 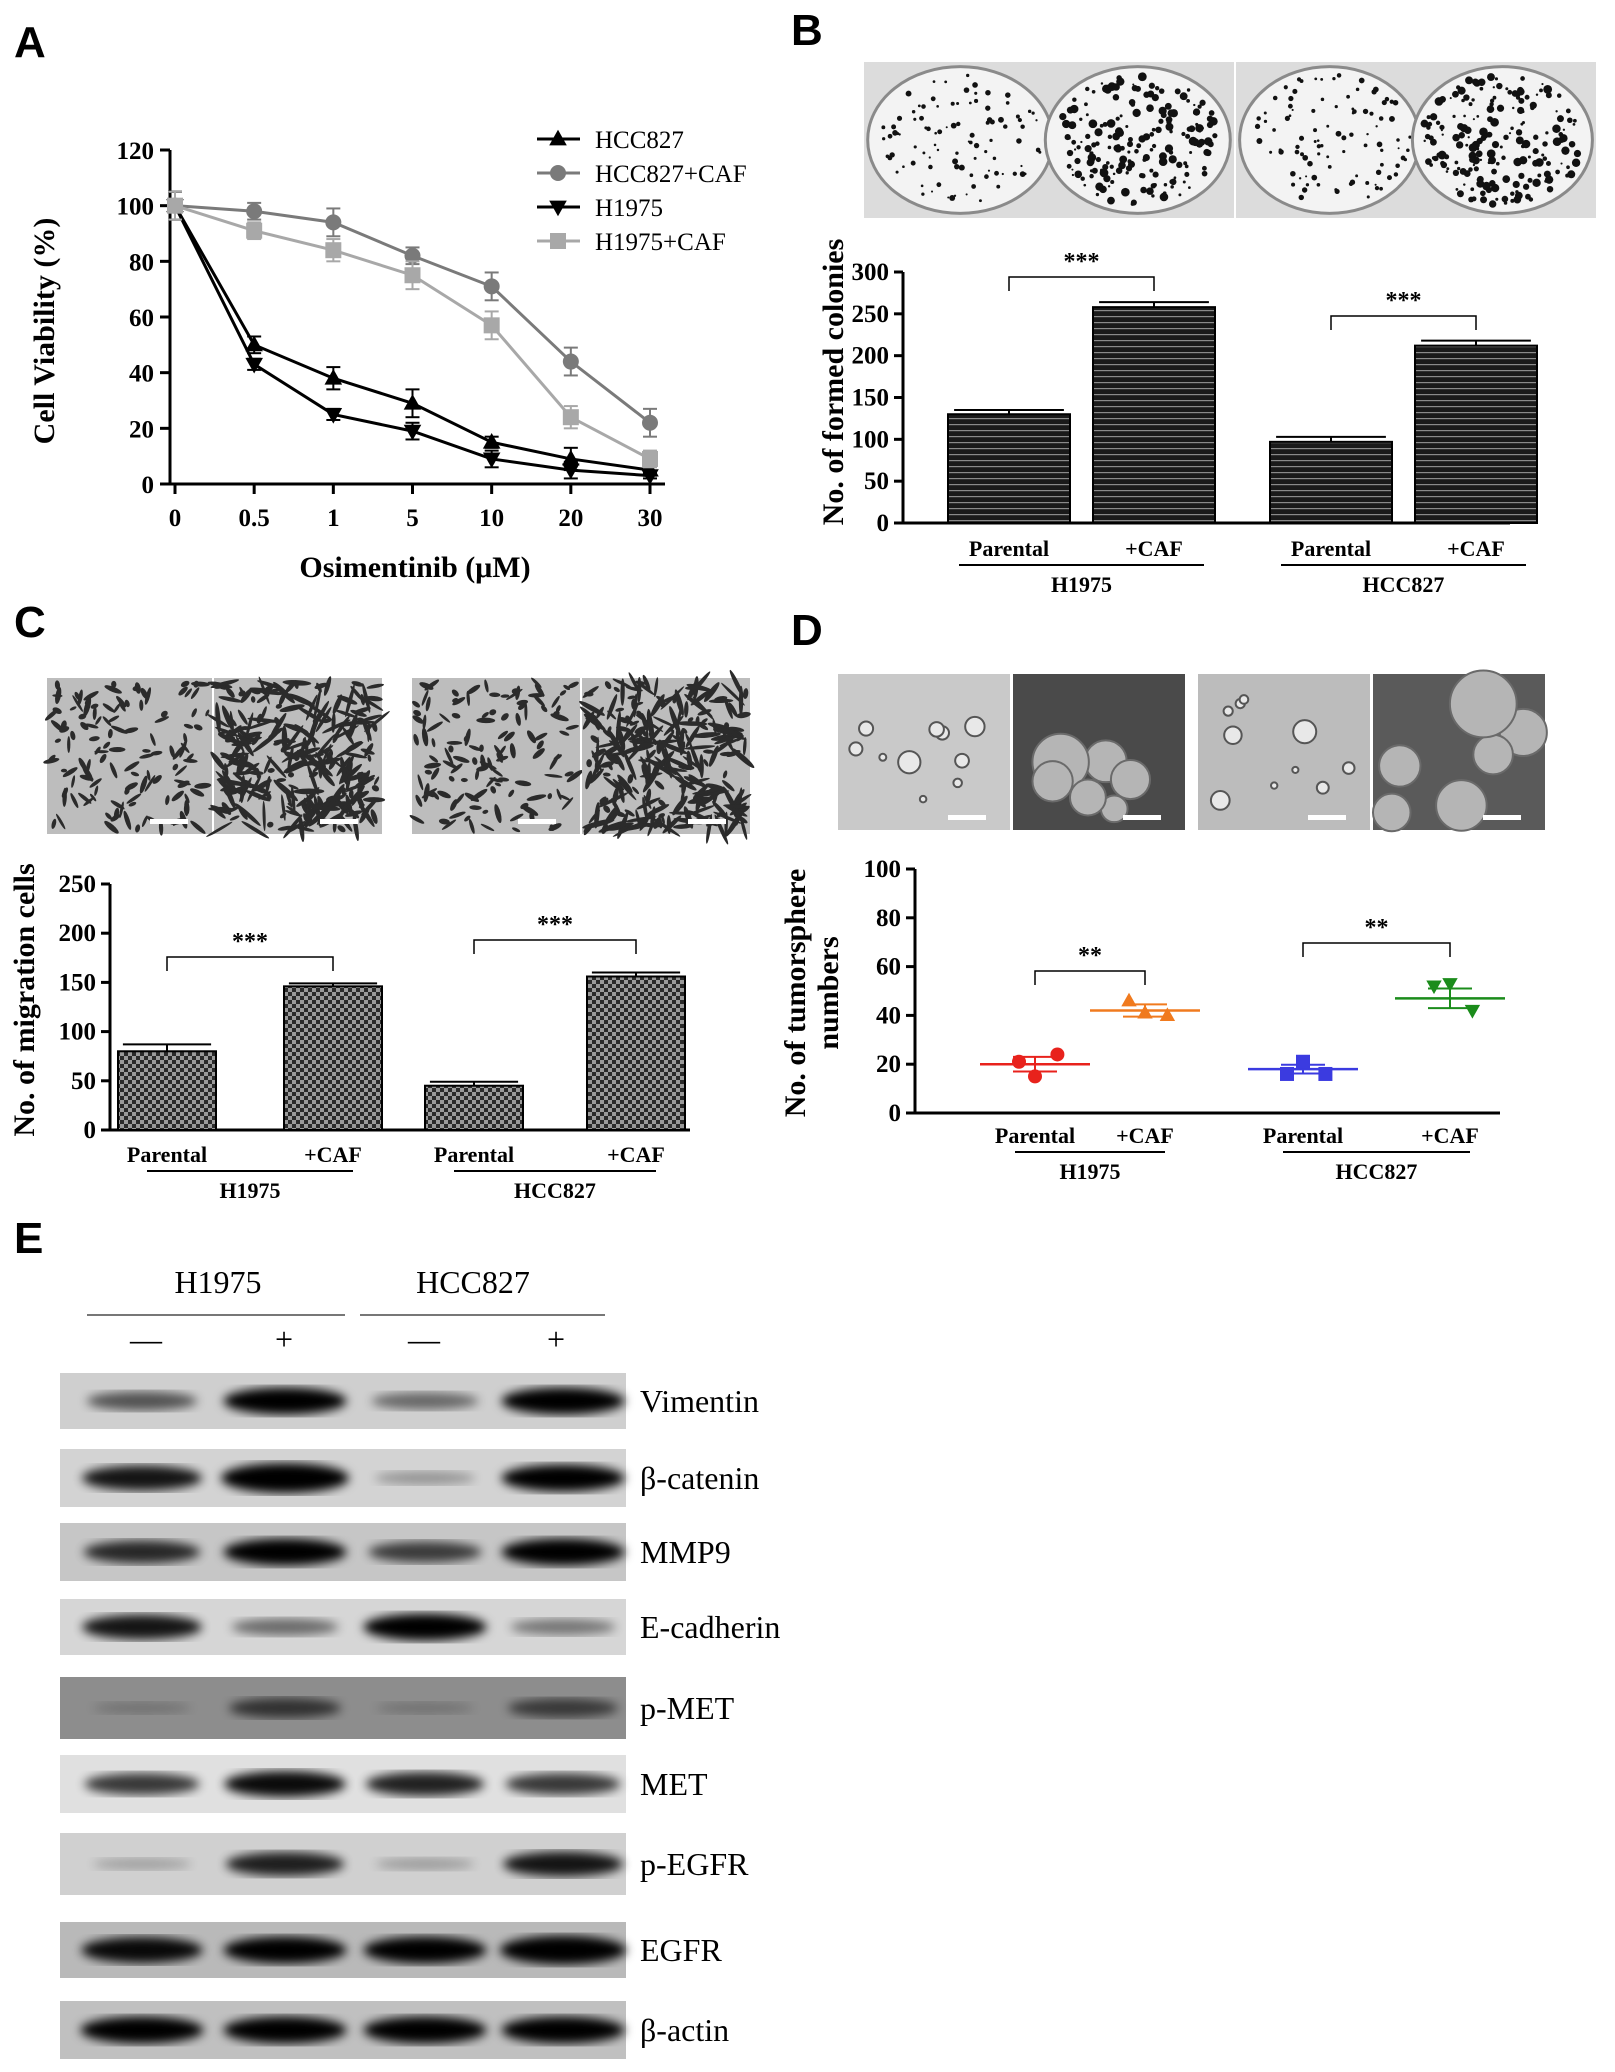 I want to click on chart-a-legend-label: H1975+CAF, so click(x=660, y=242).